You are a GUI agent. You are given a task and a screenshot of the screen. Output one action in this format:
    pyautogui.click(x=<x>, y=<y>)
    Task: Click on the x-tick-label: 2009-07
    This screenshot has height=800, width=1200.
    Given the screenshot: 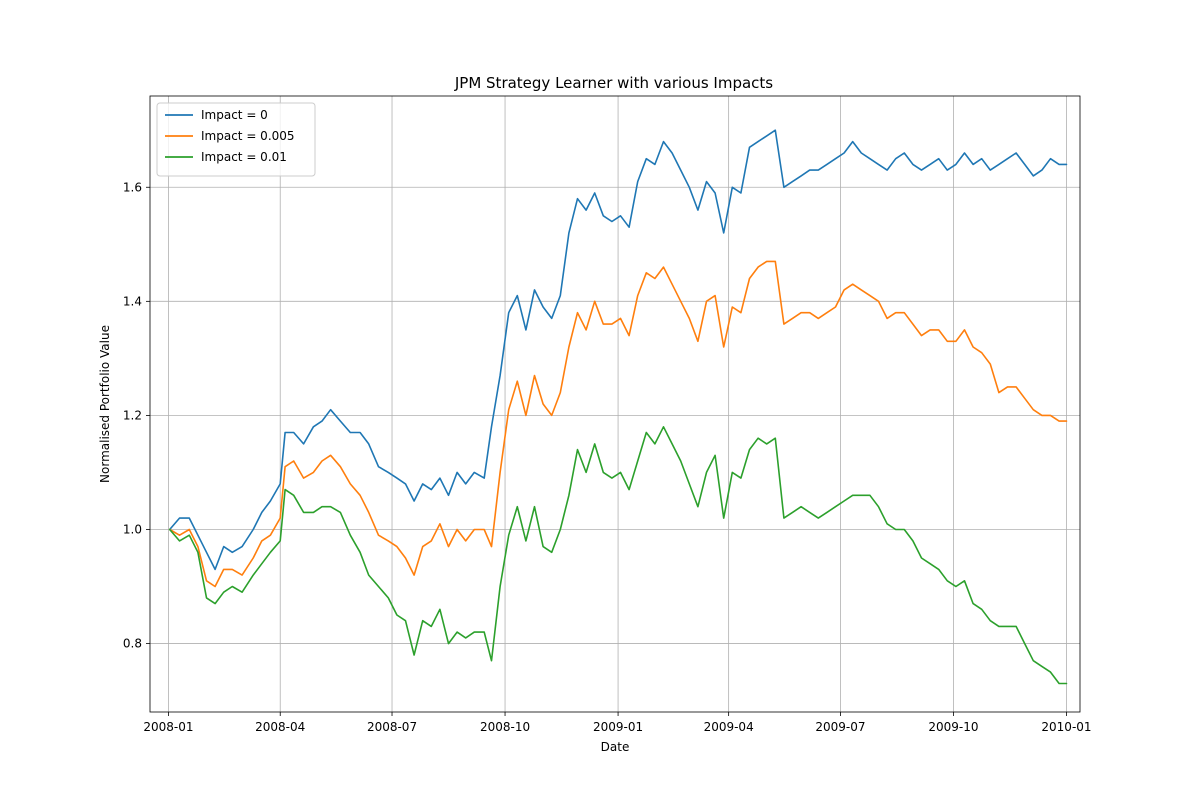 What is the action you would take?
    pyautogui.click(x=840, y=727)
    